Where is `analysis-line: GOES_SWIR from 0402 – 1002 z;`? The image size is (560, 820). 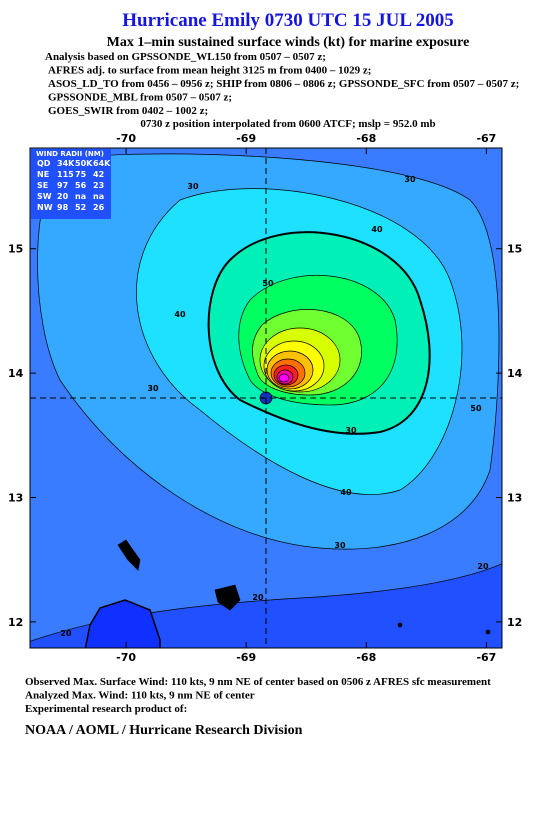 analysis-line: GOES_SWIR from 0402 – 1002 z; is located at coordinates (128, 111).